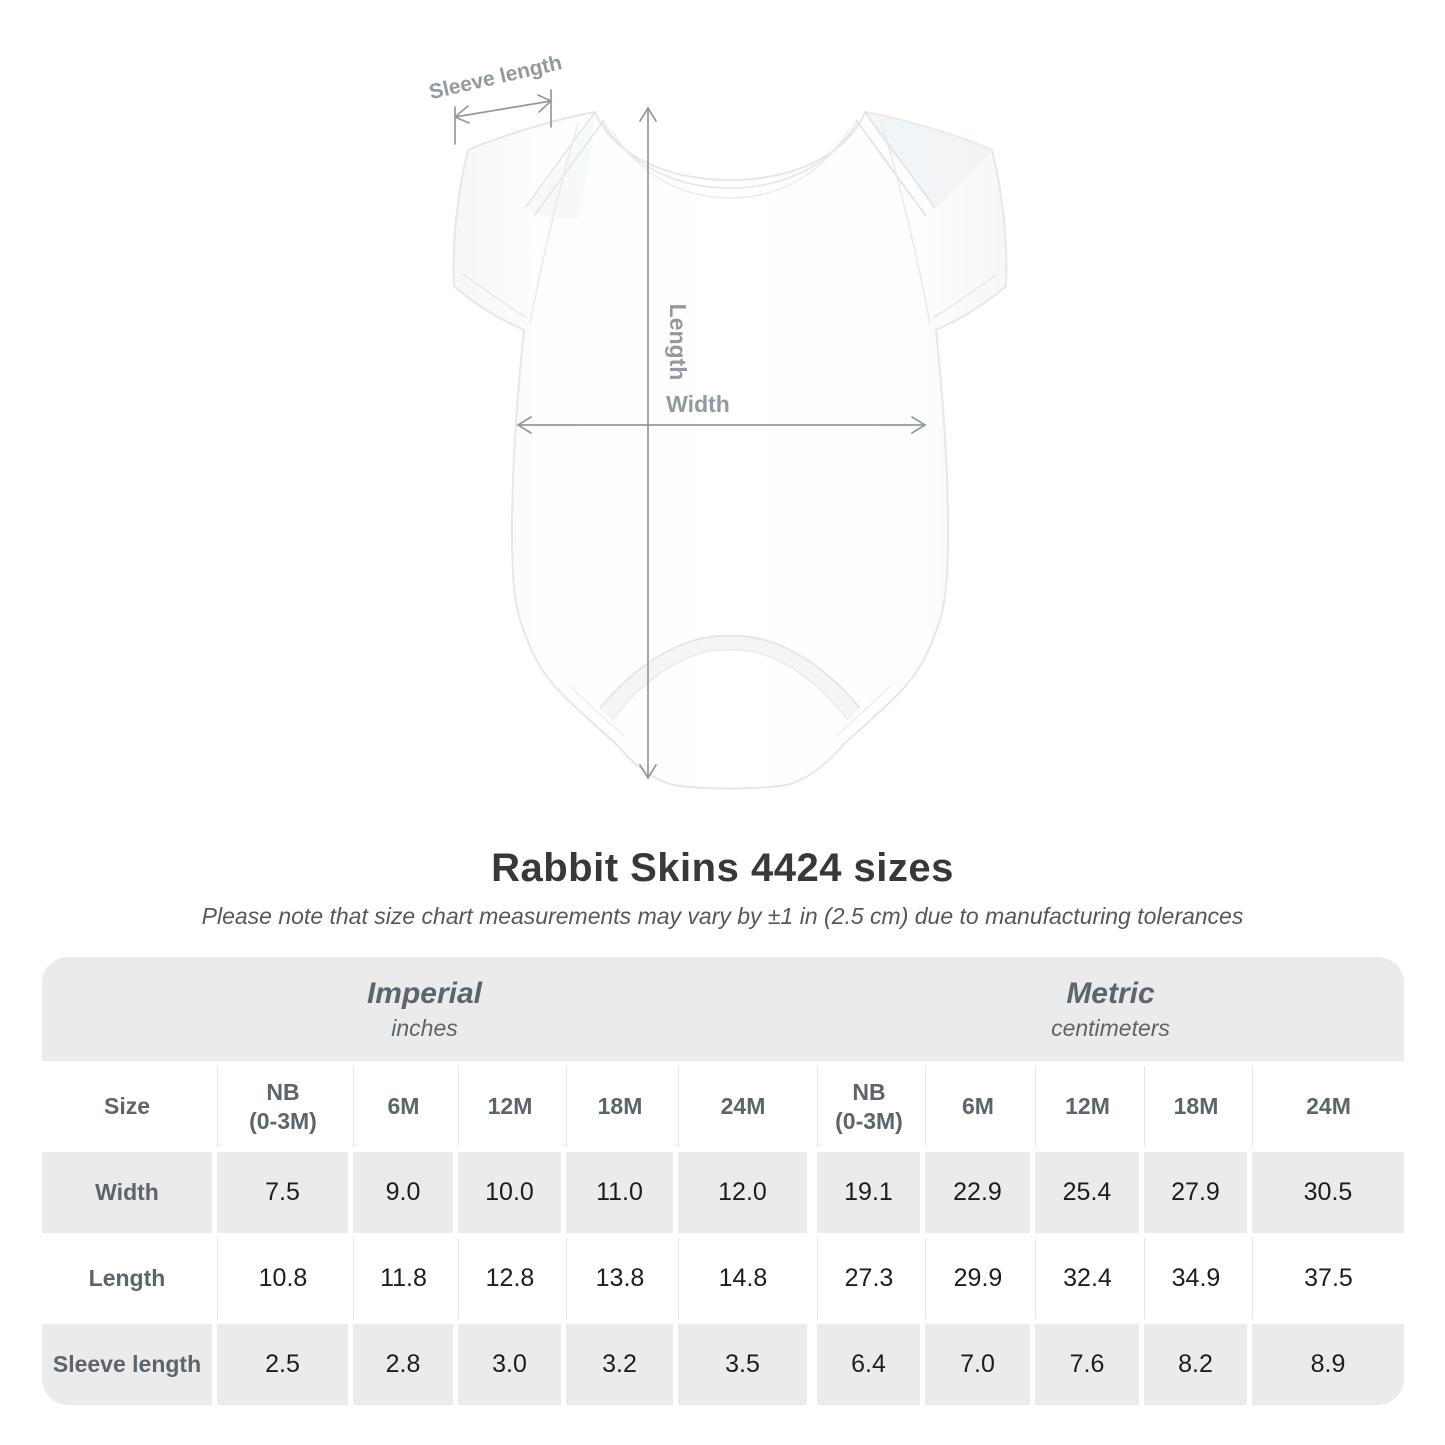 Image resolution: width=1445 pixels, height=1445 pixels. Describe the element at coordinates (619, 1278) in the screenshot. I see `table-cell: 13.8` at that location.